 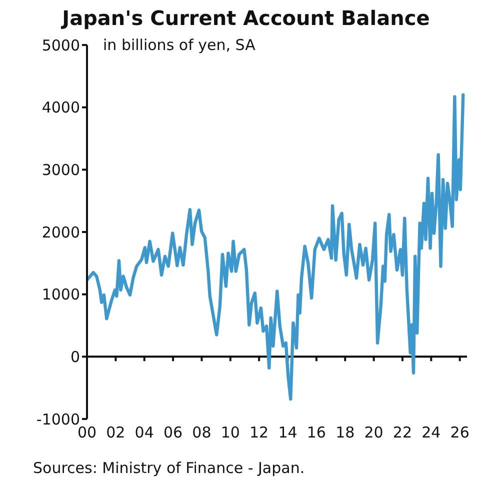 I want to click on chart-title: Japan's Current Account Balance, so click(x=246, y=18).